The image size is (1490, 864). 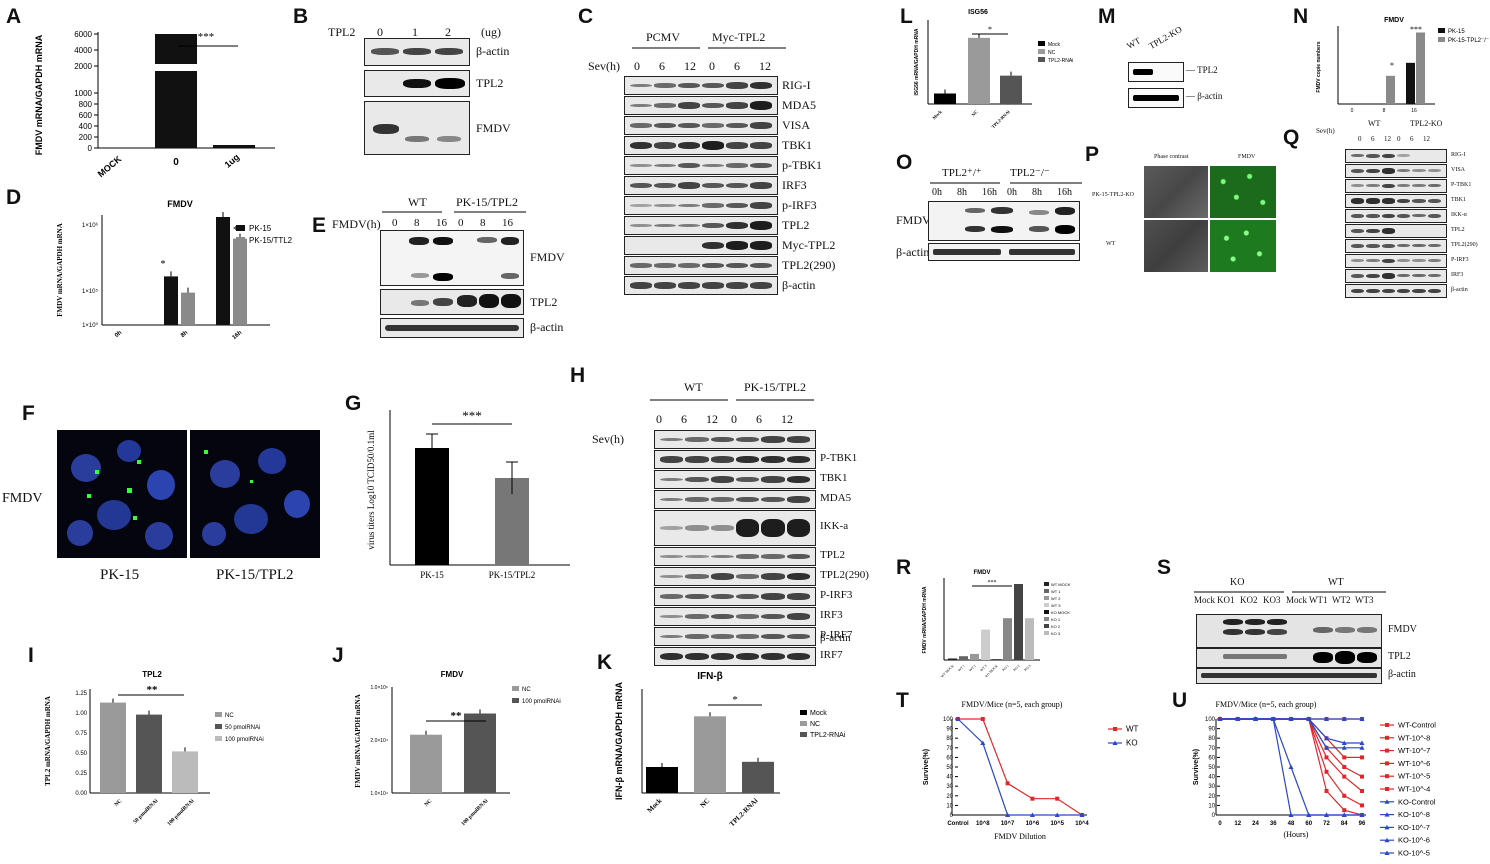 I want to click on e-row-label: FMDV(h), so click(x=356, y=224).